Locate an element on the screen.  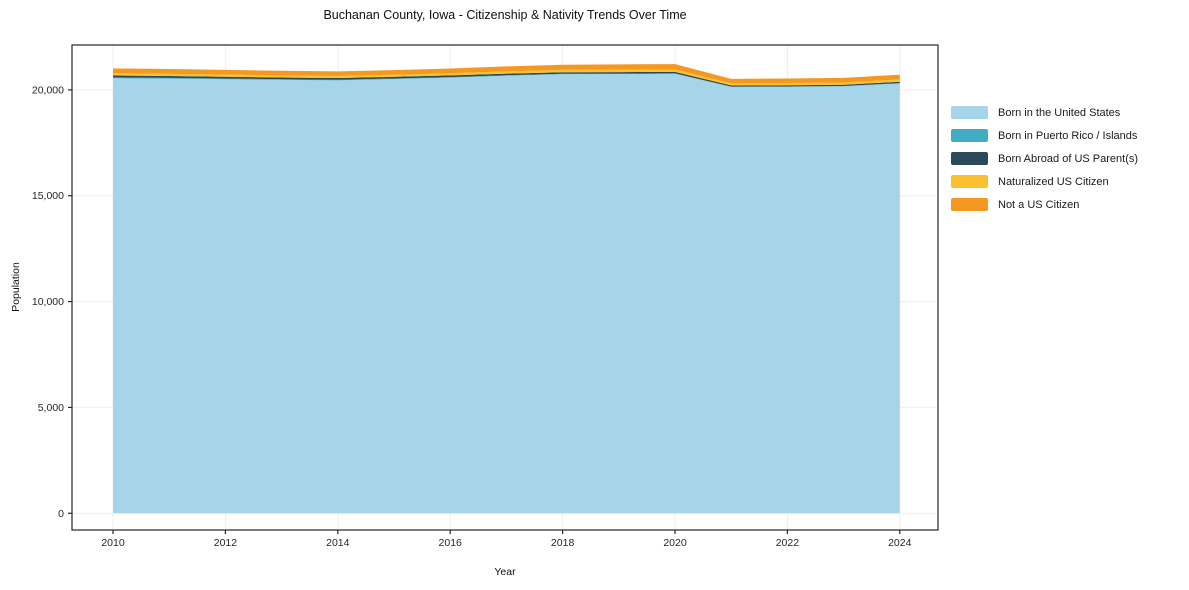
y-tick-label: 0 is located at coordinates (61, 514).